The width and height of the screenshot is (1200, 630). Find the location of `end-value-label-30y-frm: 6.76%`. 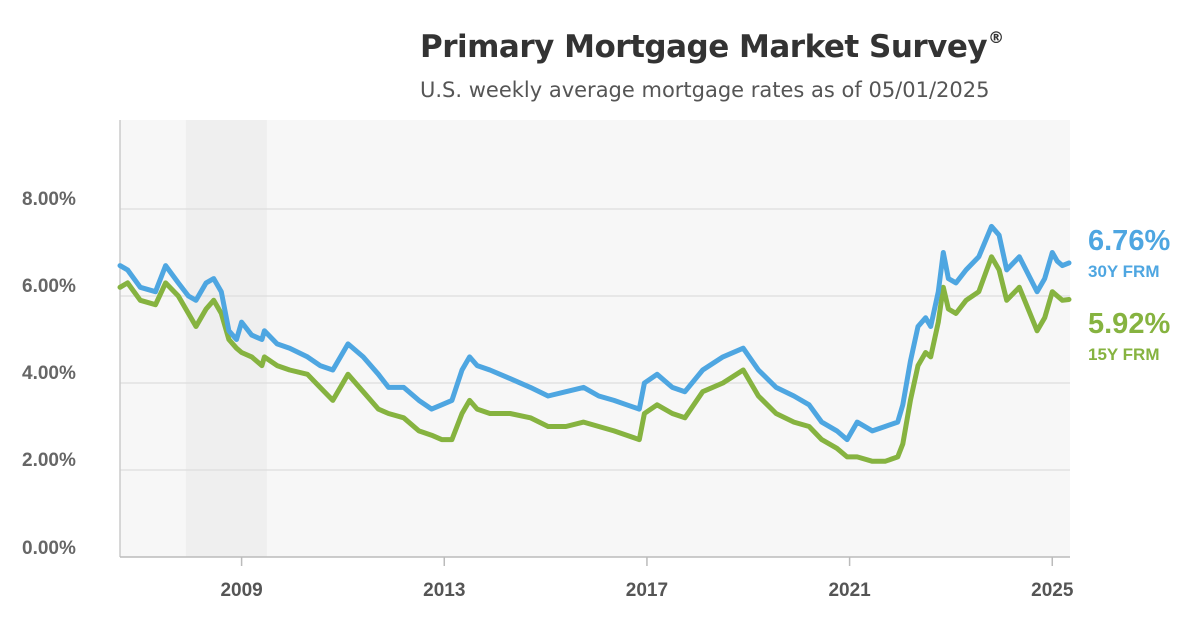

end-value-label-30y-frm: 6.76% is located at coordinates (1129, 241).